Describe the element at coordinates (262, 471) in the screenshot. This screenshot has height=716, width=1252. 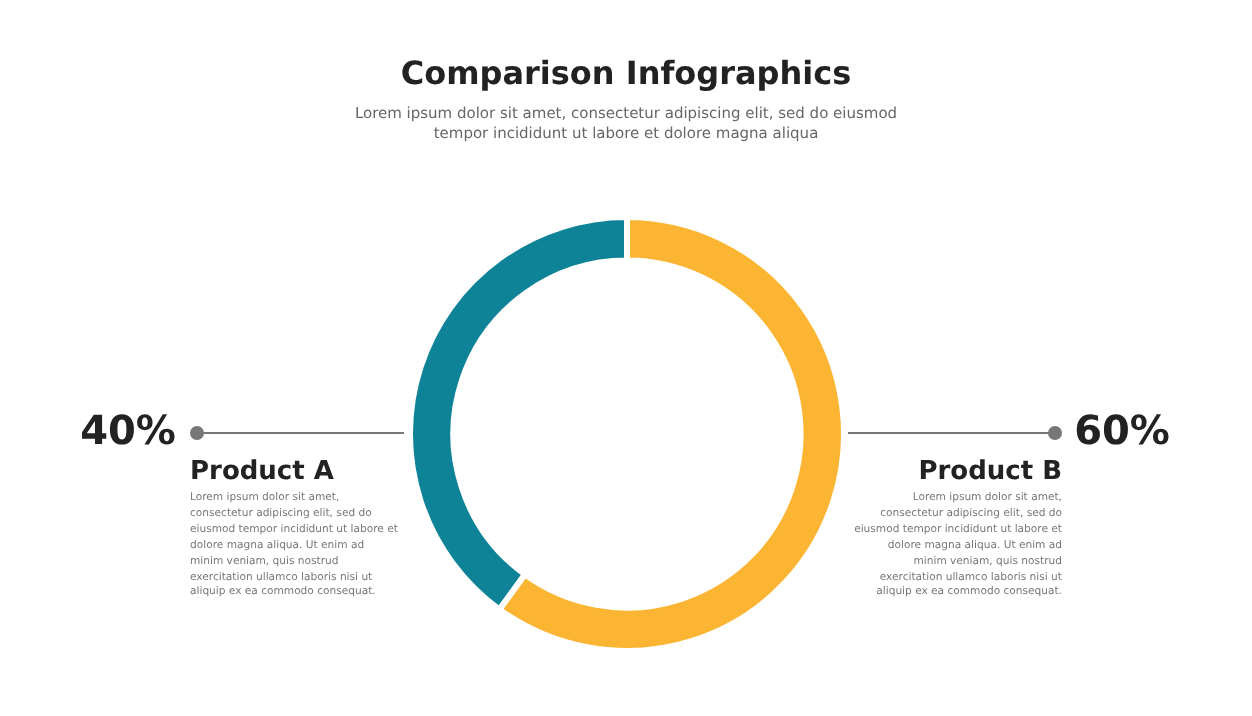
I see `slice-label: Product A` at that location.